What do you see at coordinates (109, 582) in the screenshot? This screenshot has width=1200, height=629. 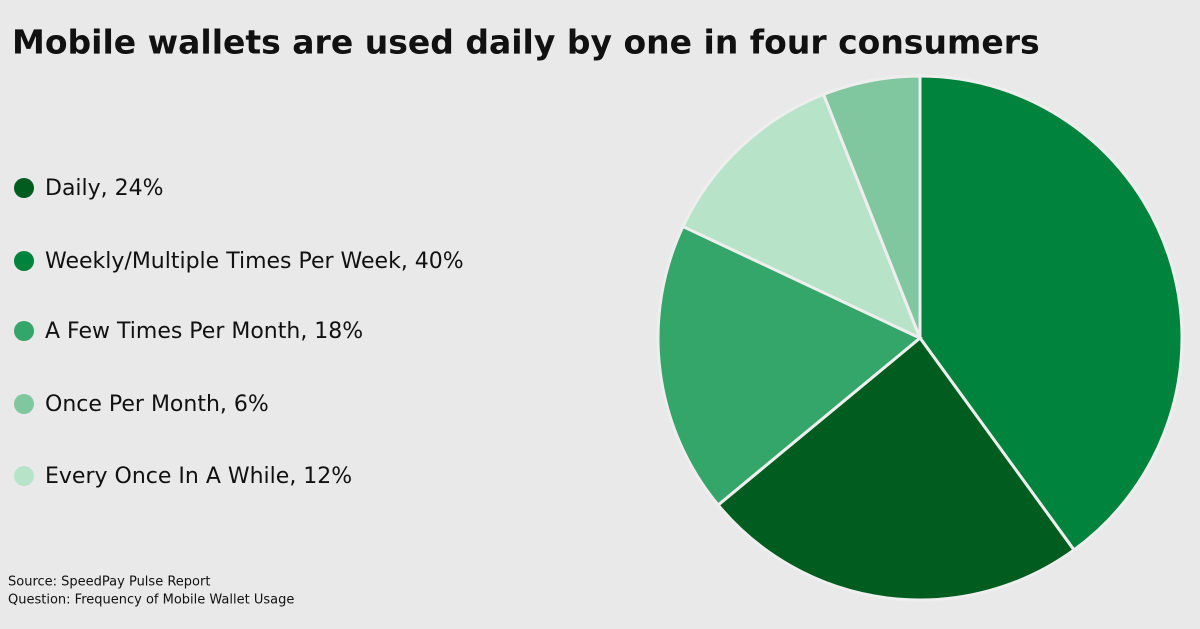 I see `source-note: Source: SpeedPay Pulse Report` at bounding box center [109, 582].